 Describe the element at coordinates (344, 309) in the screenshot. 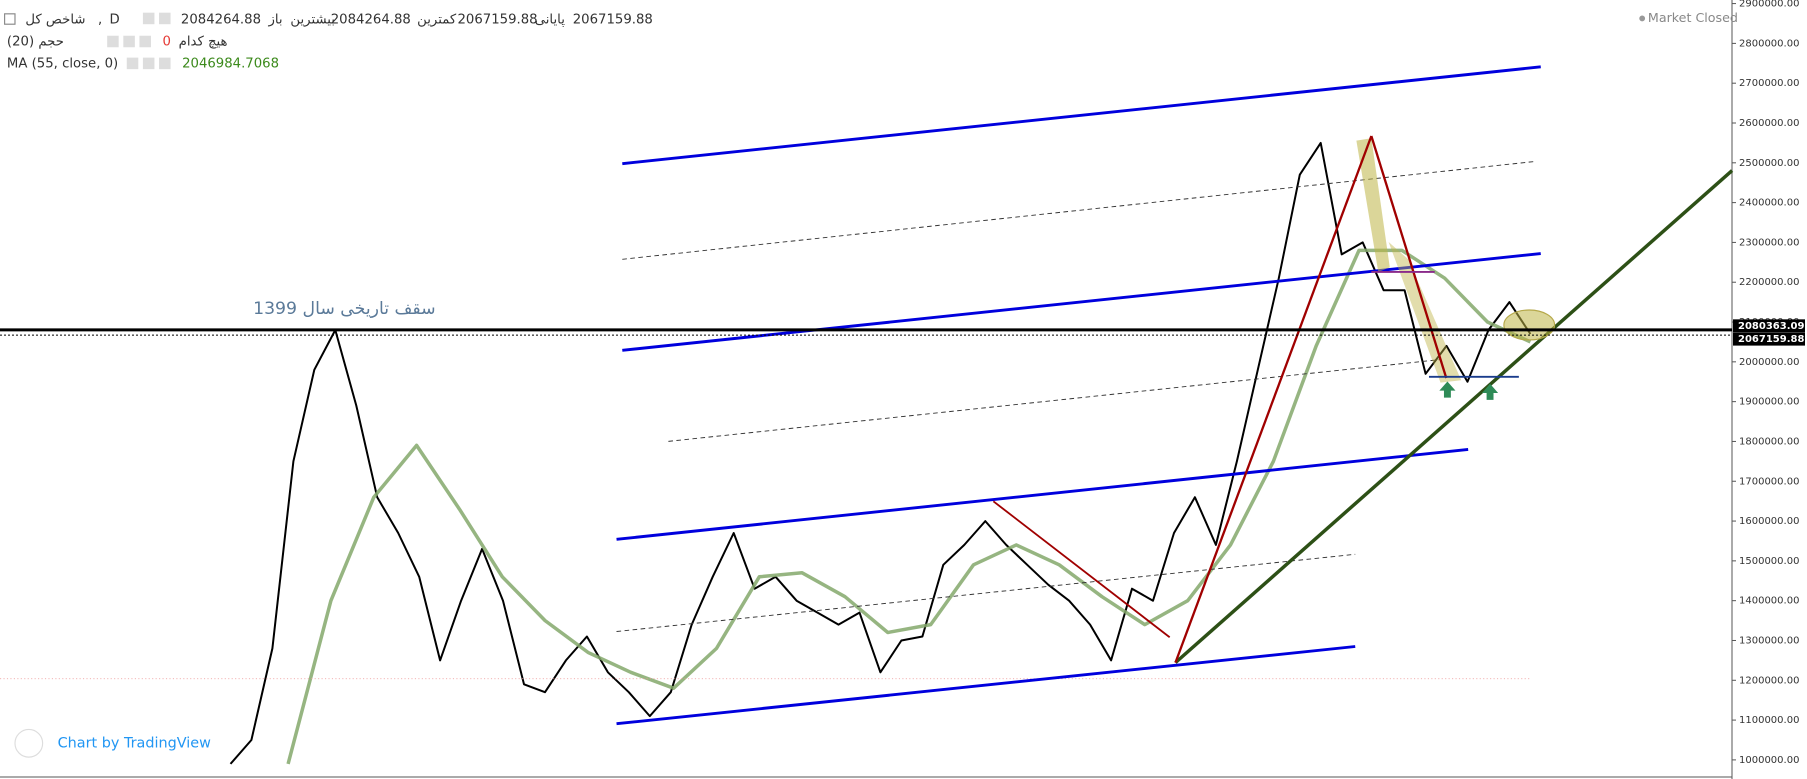

I see `annotation: سقف تاریخی سال 1399` at that location.